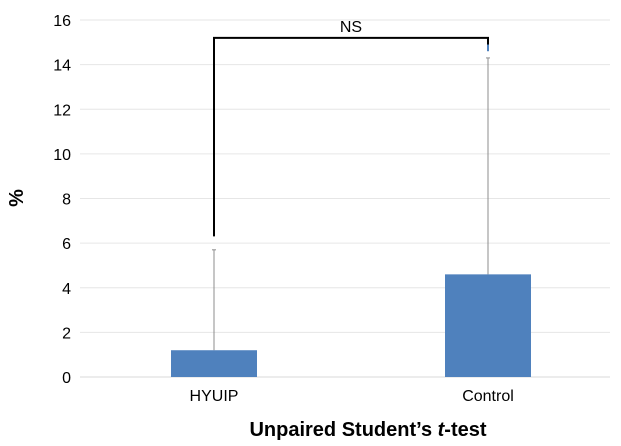 The width and height of the screenshot is (621, 446). What do you see at coordinates (351, 27) in the screenshot?
I see `significance-label: NS` at bounding box center [351, 27].